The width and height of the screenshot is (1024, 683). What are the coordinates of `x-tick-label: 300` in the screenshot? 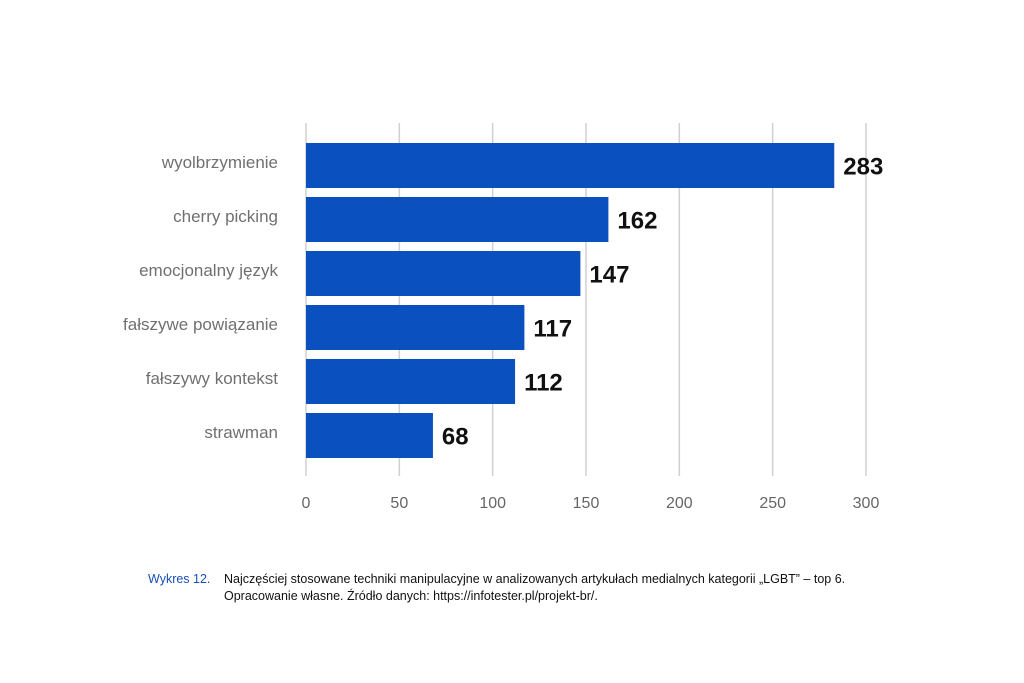 It's located at (866, 503).